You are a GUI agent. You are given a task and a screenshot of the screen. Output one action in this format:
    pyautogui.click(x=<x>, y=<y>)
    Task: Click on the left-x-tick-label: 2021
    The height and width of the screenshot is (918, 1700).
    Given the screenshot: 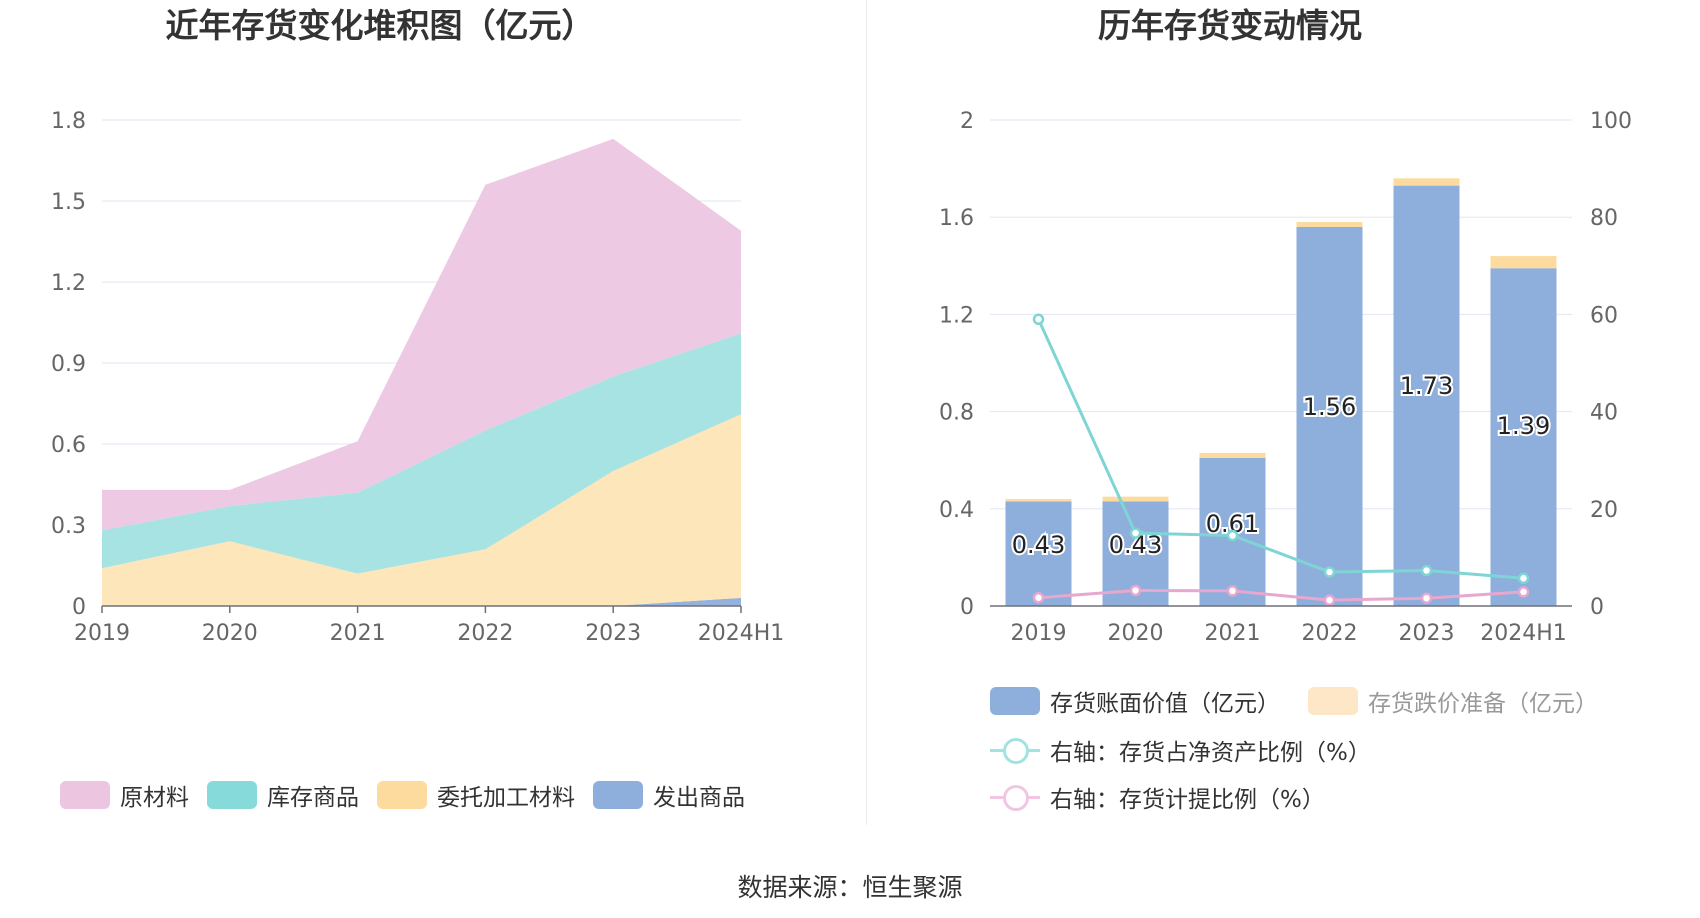 What is the action you would take?
    pyautogui.click(x=358, y=633)
    